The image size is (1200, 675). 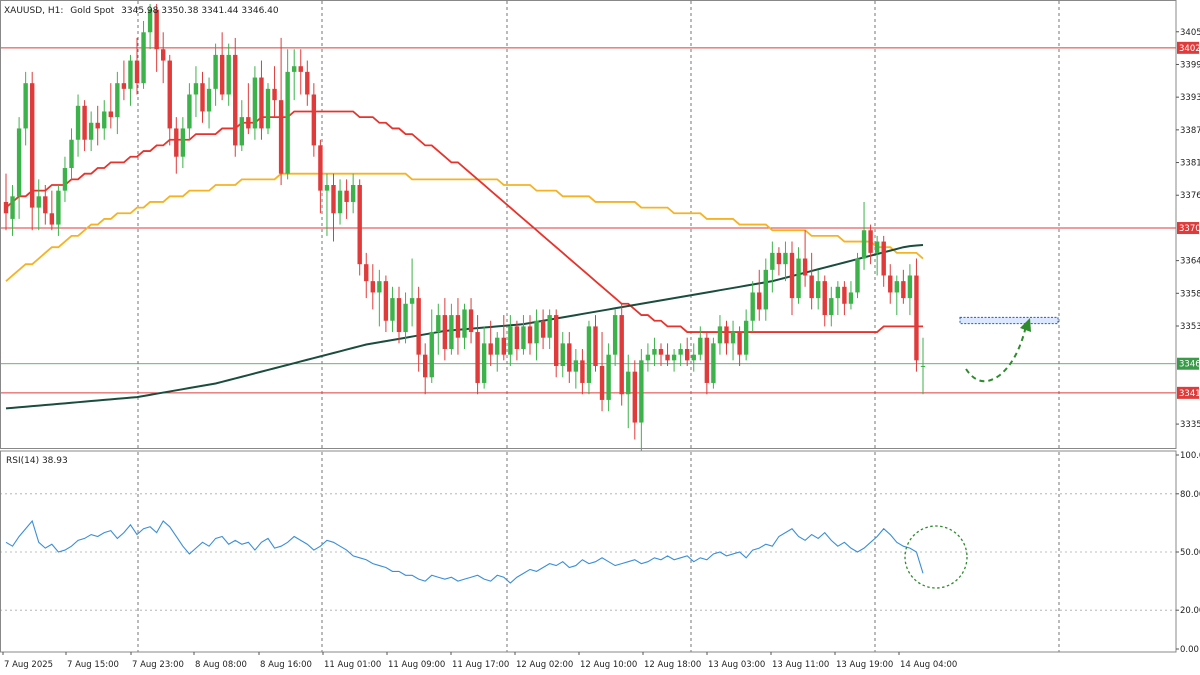 I want to click on ohlc-values: 3345.98 3350.38 3341.44 3346.40, so click(x=200, y=11).